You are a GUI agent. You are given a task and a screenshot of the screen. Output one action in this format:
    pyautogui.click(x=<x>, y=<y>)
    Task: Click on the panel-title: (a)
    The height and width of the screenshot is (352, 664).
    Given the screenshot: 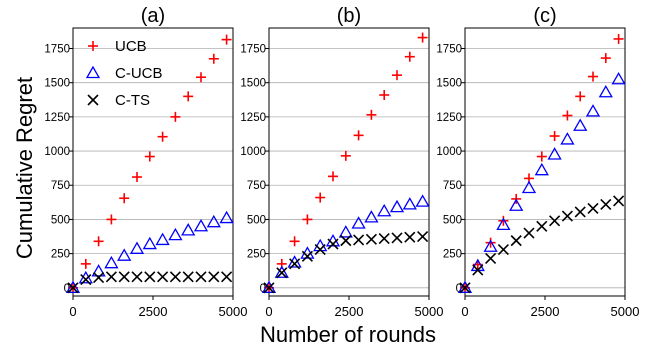 What is the action you would take?
    pyautogui.click(x=153, y=16)
    